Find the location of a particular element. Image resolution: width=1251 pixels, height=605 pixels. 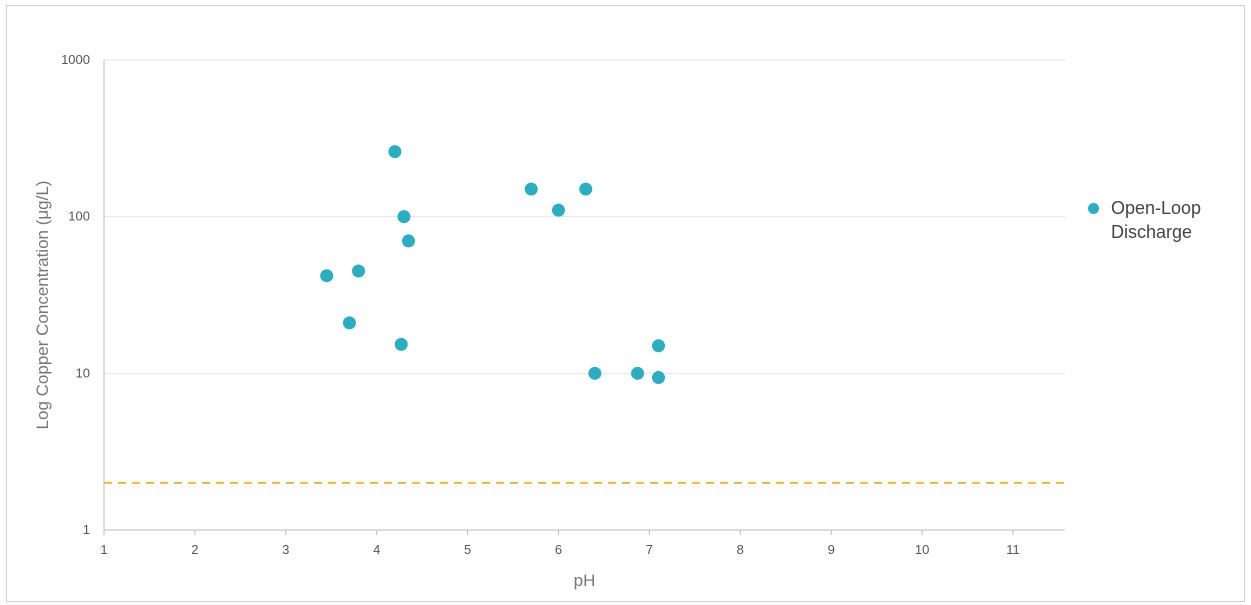

y-axis-title: Log Copper Concentration (μg/L) is located at coordinates (42, 305).